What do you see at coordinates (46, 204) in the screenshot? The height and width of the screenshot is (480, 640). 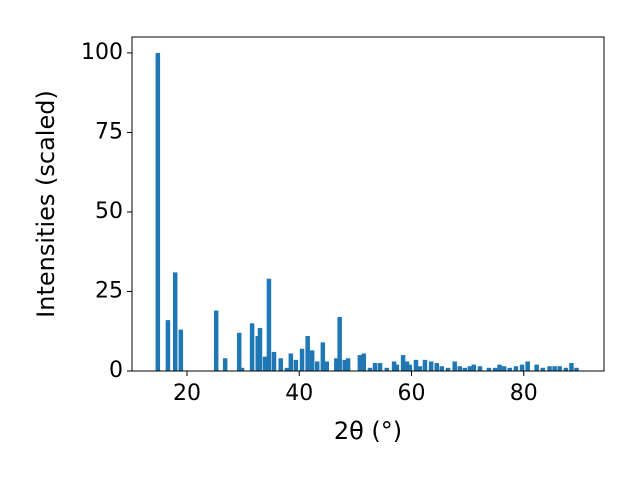 I see `y-axis-label: Intensities (scaled)` at bounding box center [46, 204].